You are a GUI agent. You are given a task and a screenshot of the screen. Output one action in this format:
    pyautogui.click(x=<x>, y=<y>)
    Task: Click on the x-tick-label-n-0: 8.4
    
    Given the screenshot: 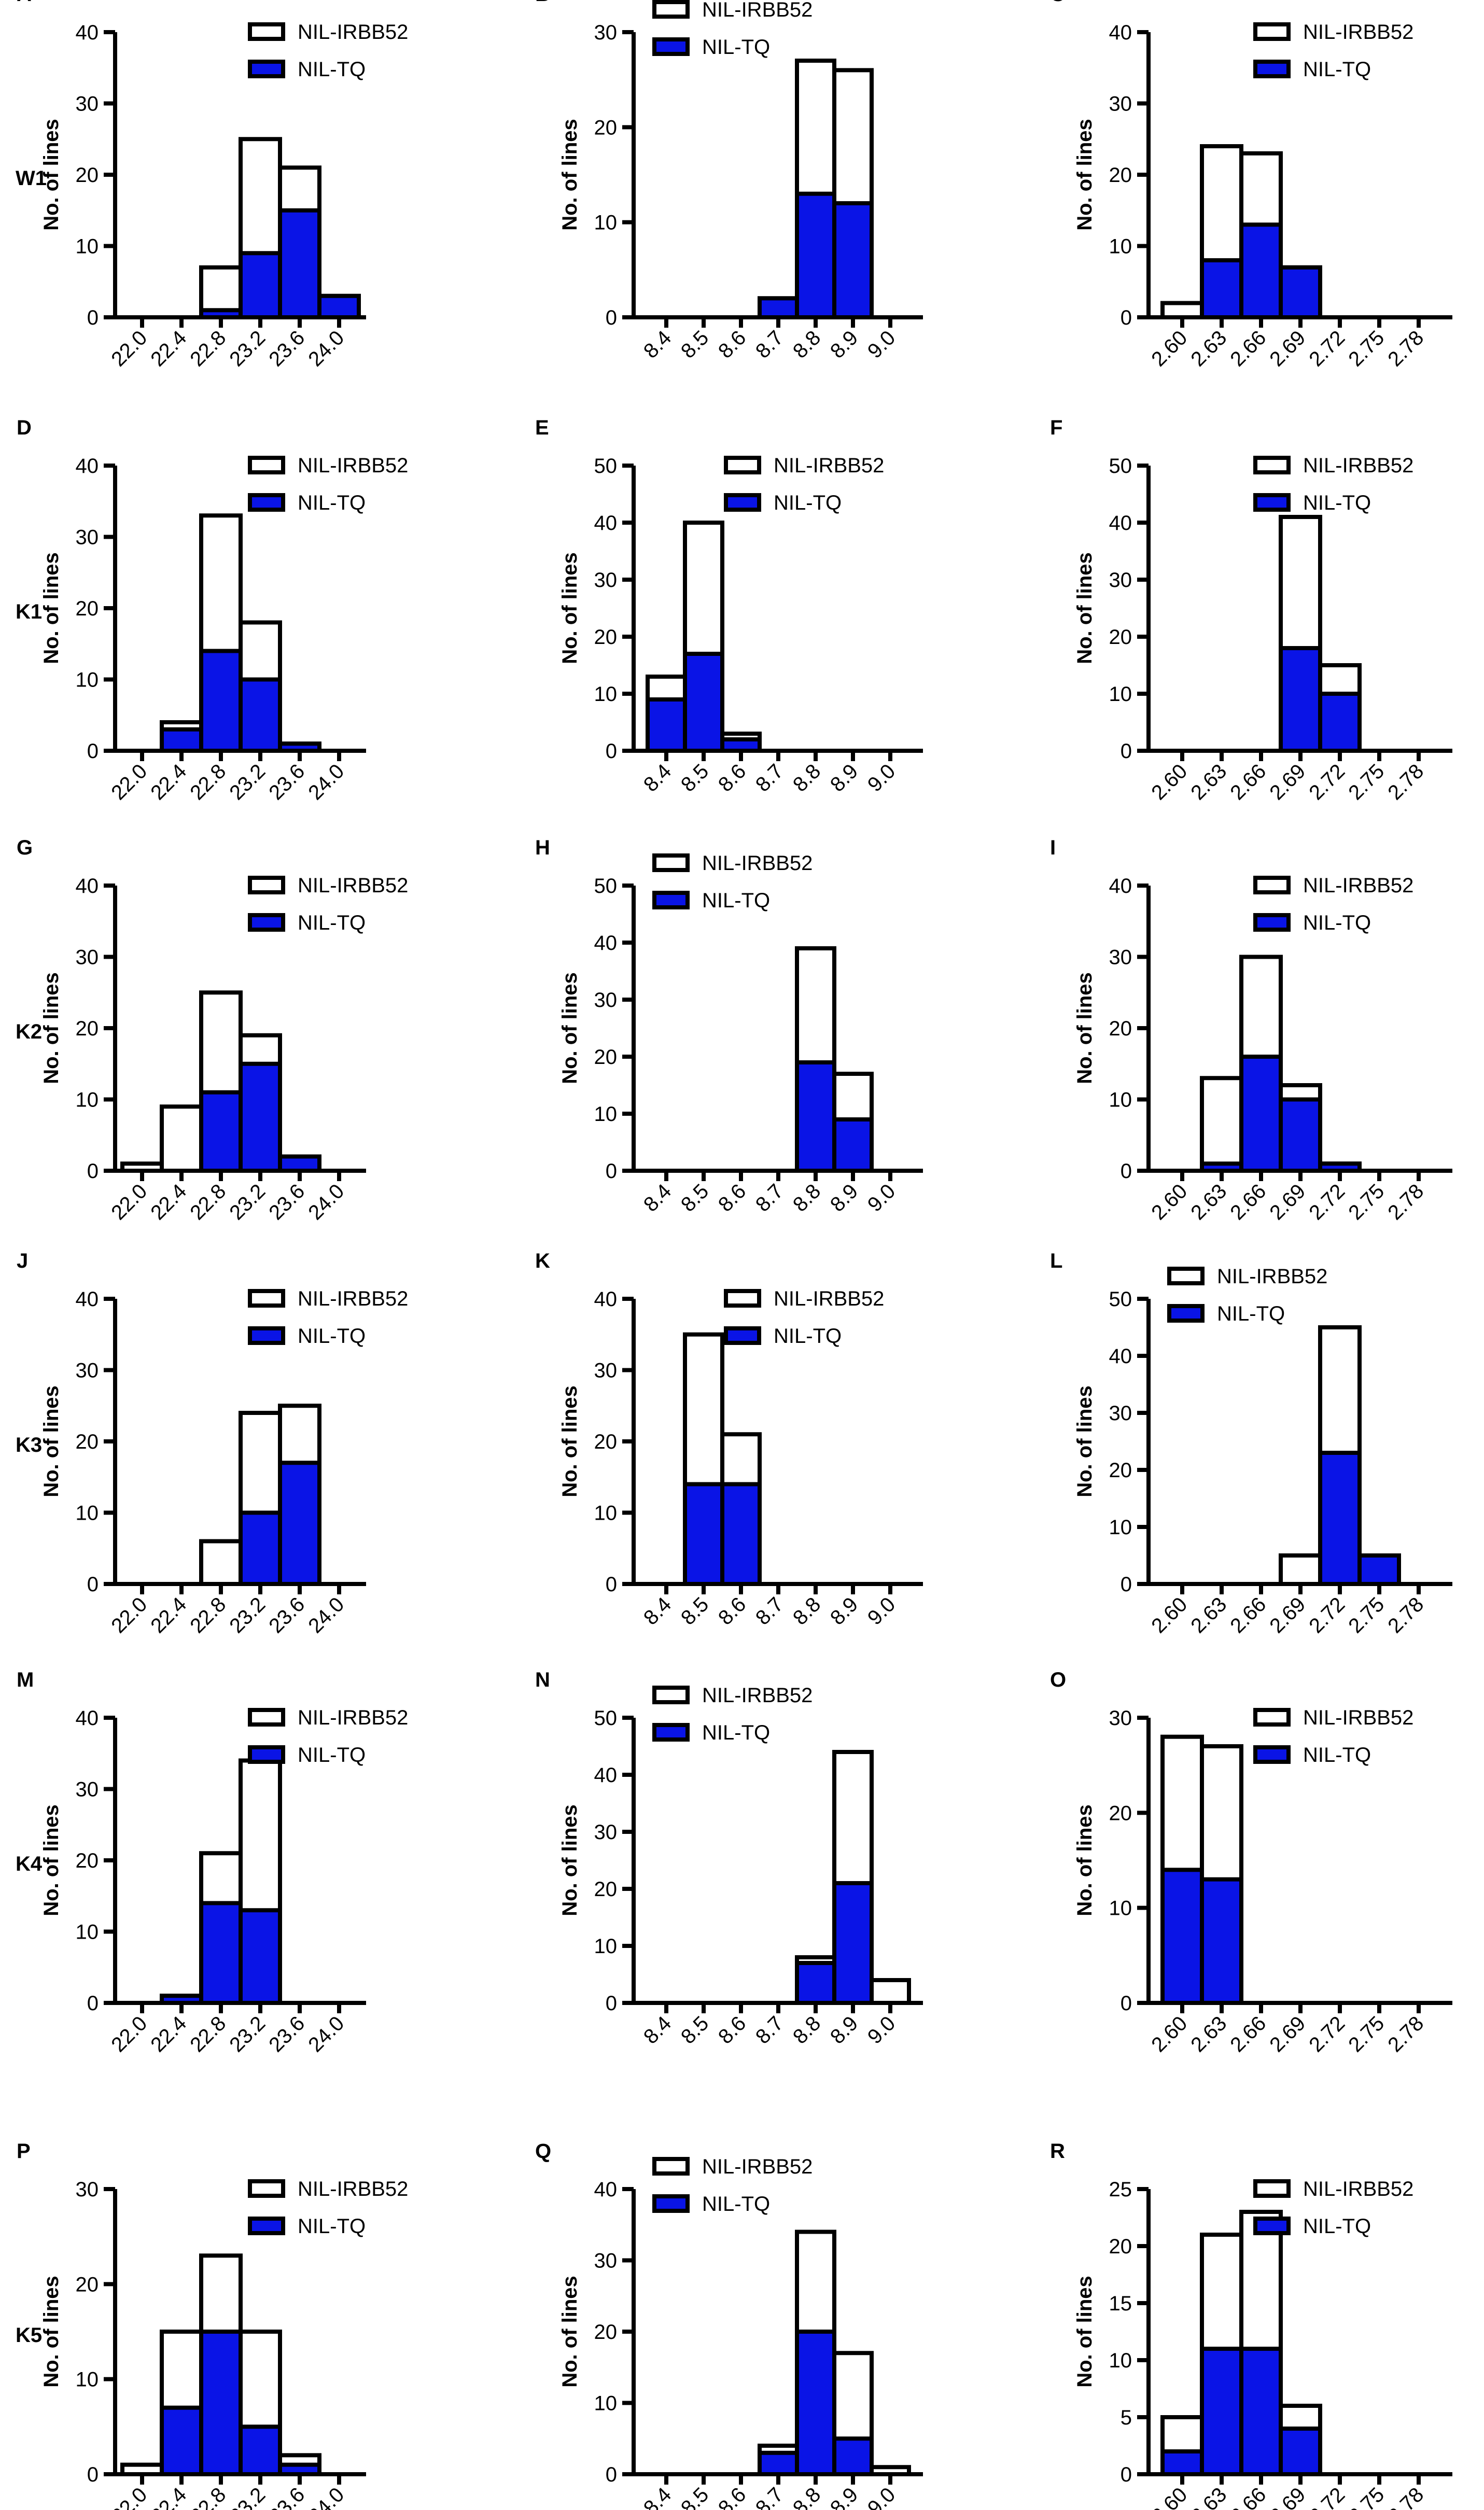 What is the action you would take?
    pyautogui.click(x=657, y=2030)
    